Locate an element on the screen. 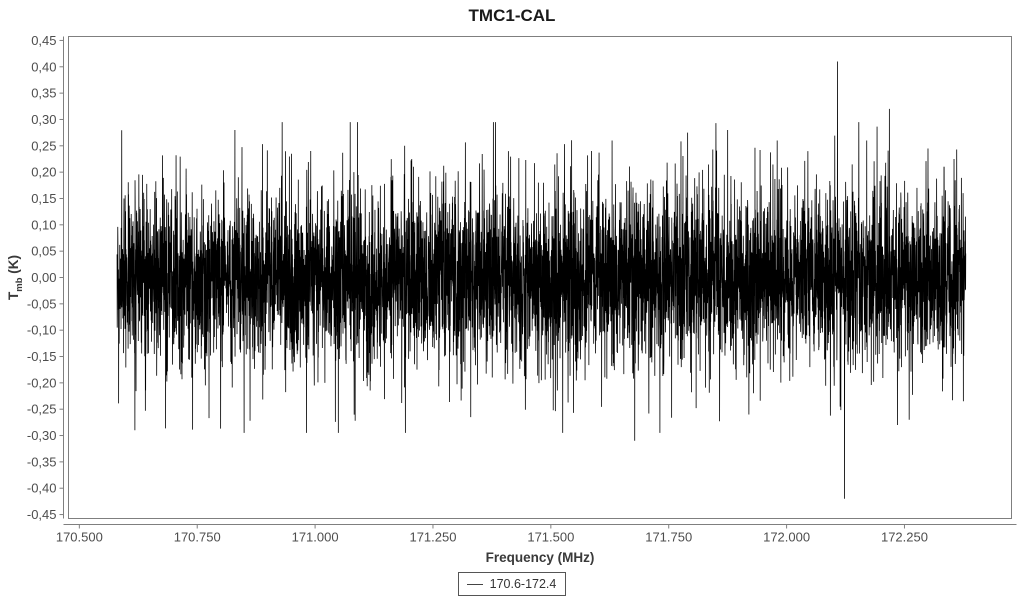 The width and height of the screenshot is (1024, 600). legend-label: 170.6-172.4 is located at coordinates (523, 584).